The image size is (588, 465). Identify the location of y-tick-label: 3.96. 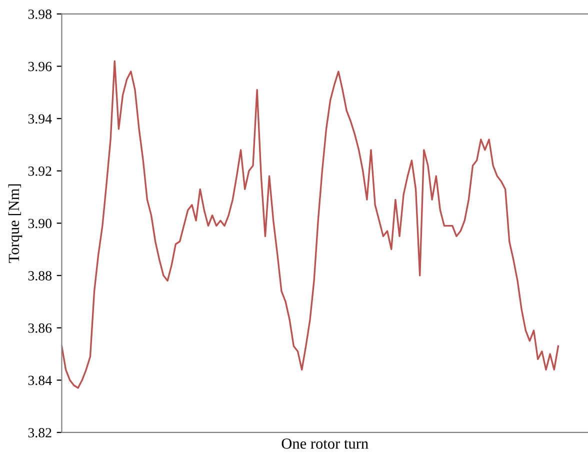
(40, 67).